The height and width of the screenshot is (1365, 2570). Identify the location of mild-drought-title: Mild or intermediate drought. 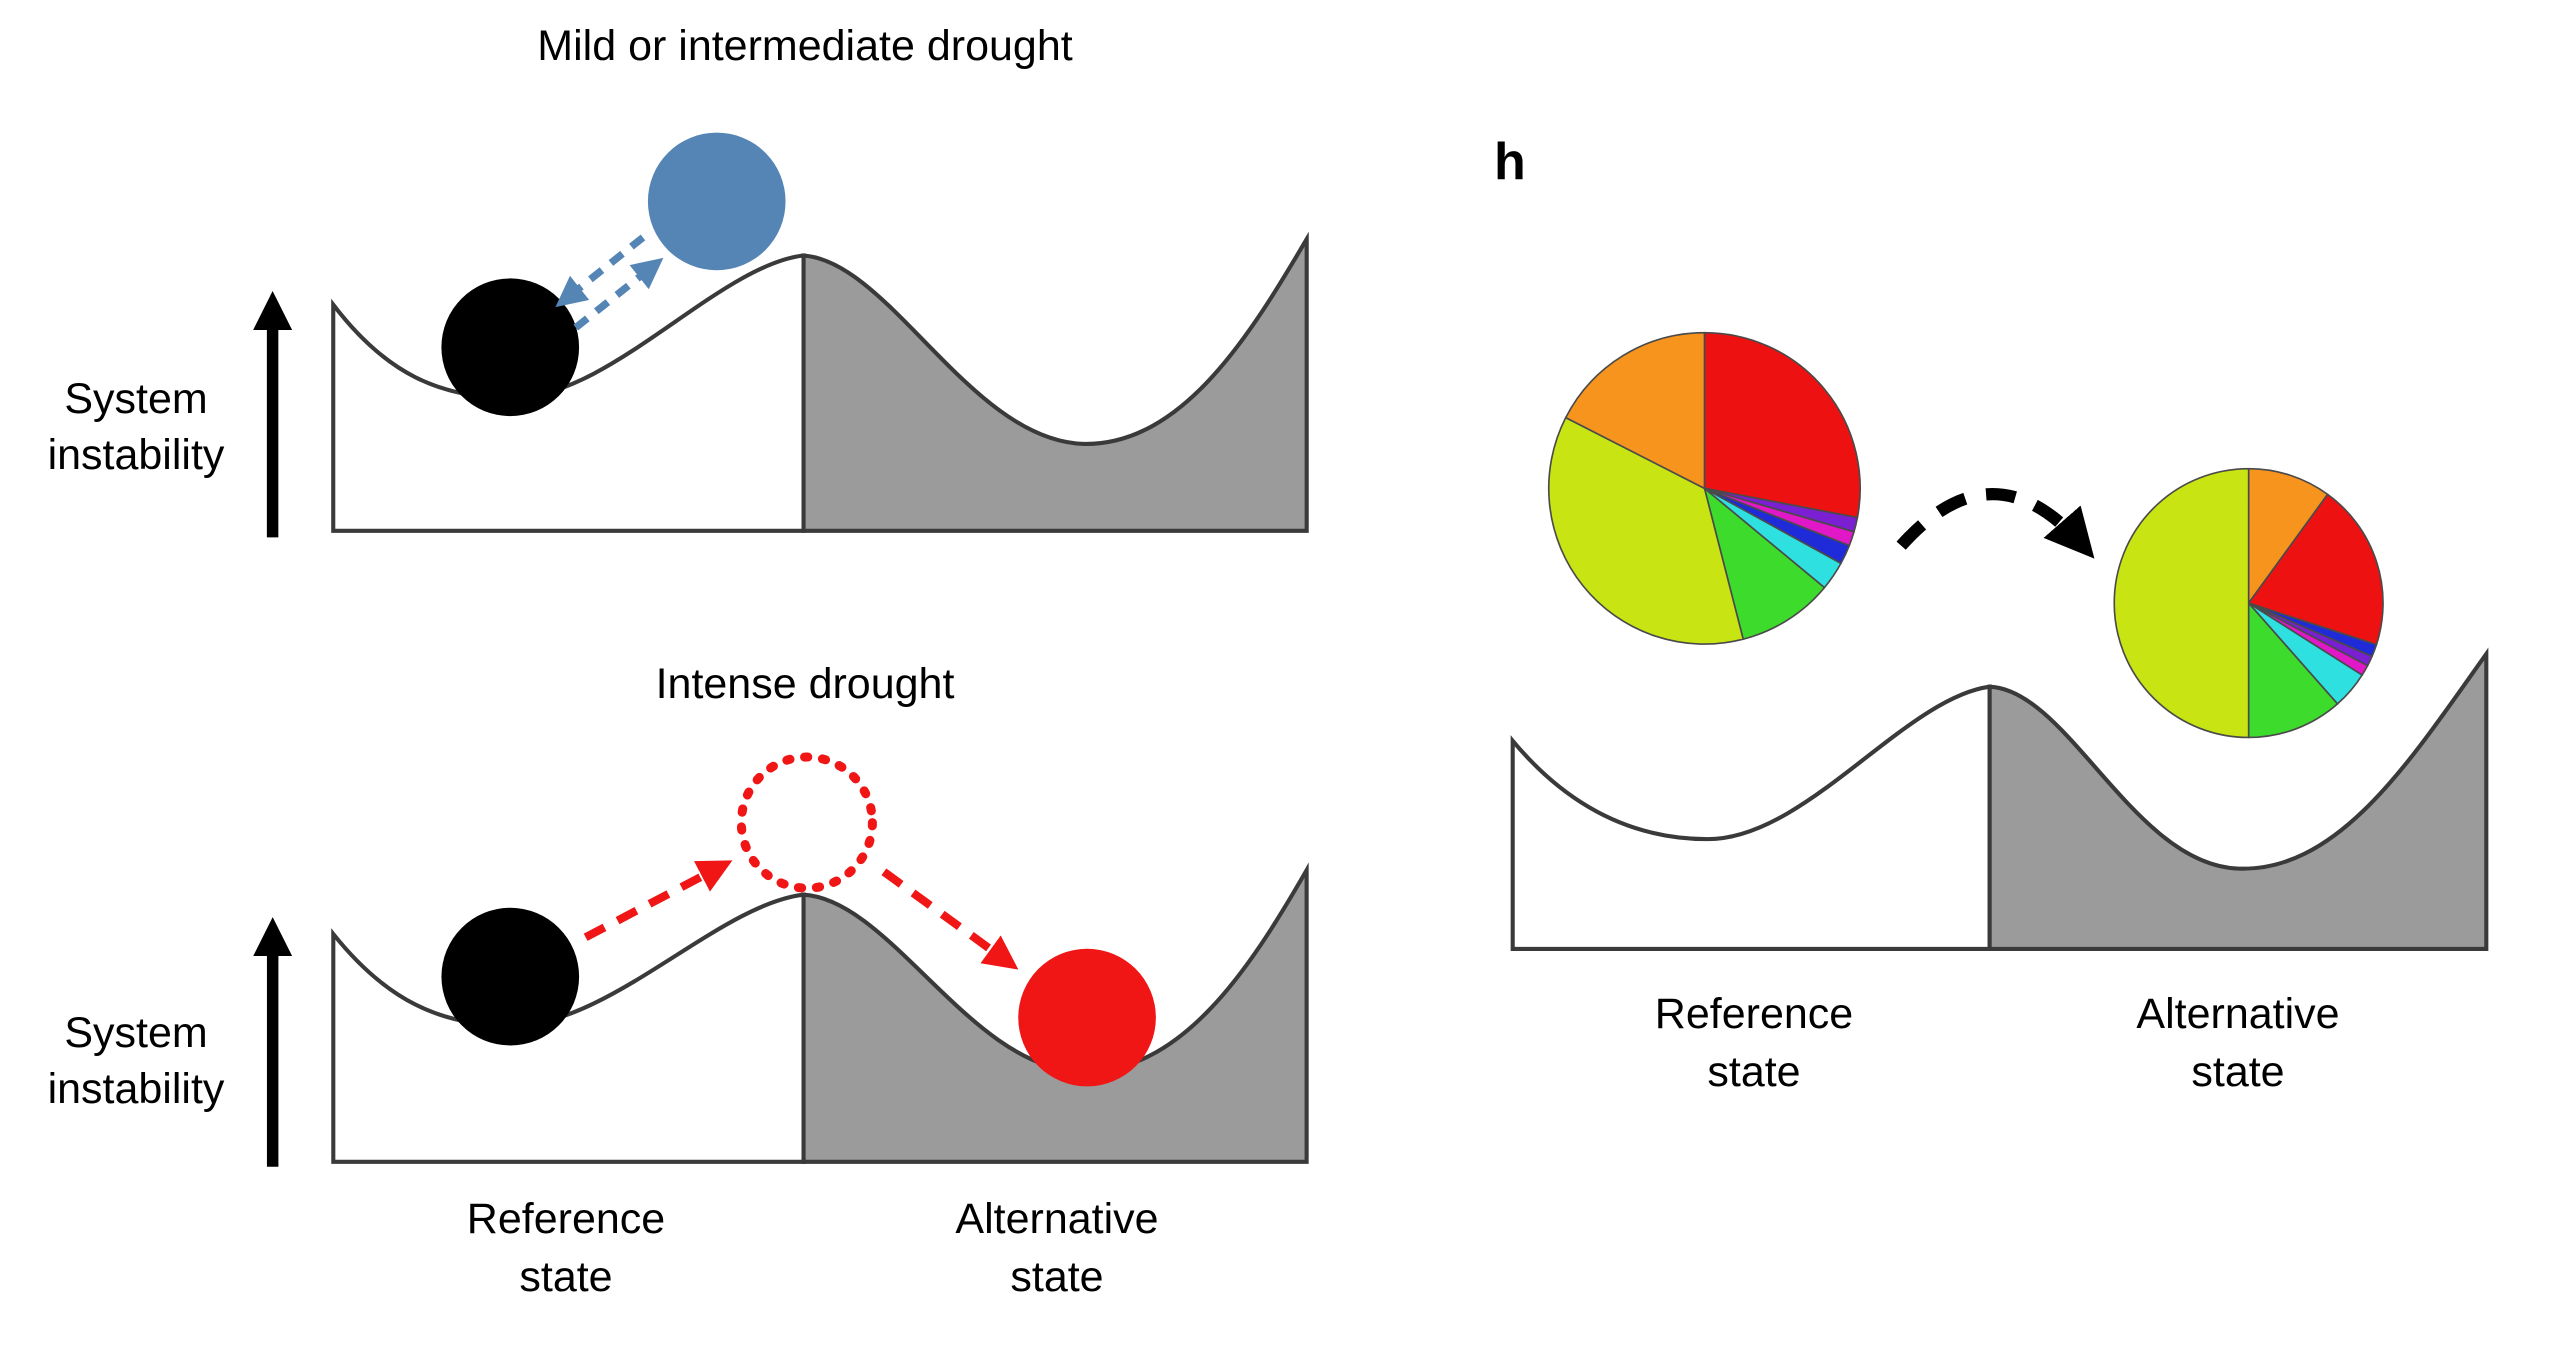
(805, 46).